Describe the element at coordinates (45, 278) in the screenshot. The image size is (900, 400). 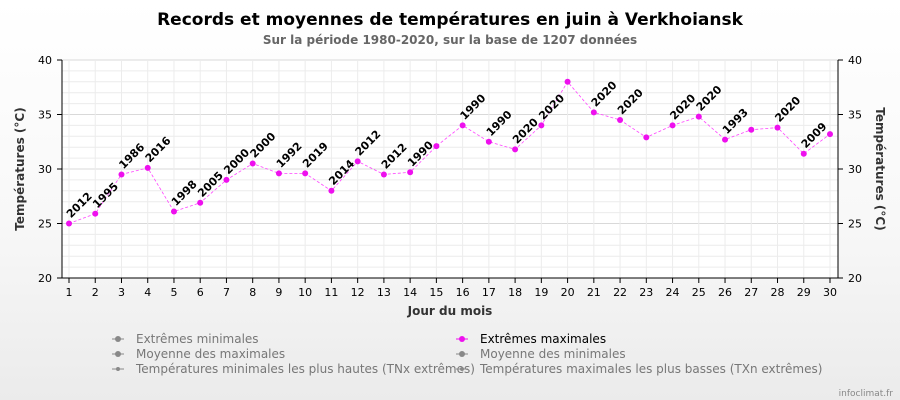
I see `y-tick-label-left: 20` at that location.